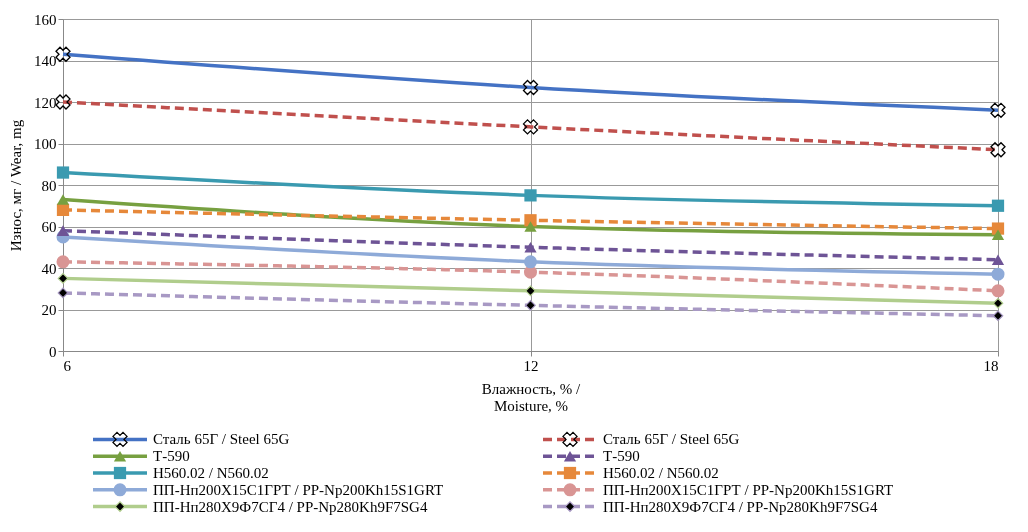 The image size is (1028, 532). What do you see at coordinates (49, 310) in the screenshot?
I see `y-tick-label: 20` at bounding box center [49, 310].